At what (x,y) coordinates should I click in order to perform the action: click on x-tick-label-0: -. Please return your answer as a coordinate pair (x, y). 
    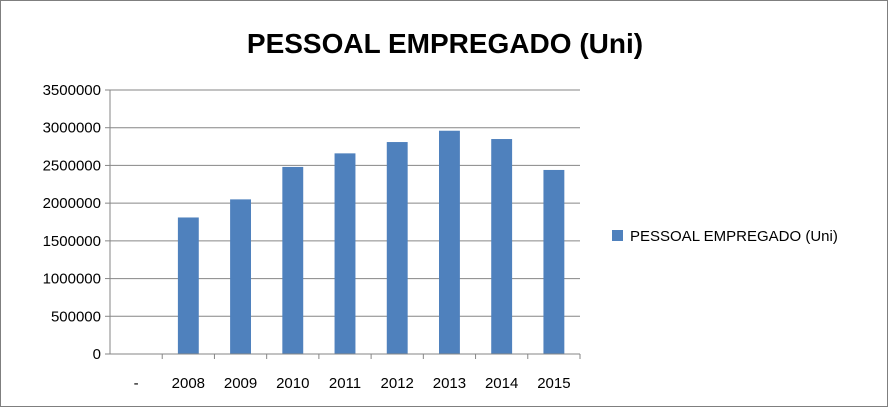
    Looking at the image, I should click on (136, 383).